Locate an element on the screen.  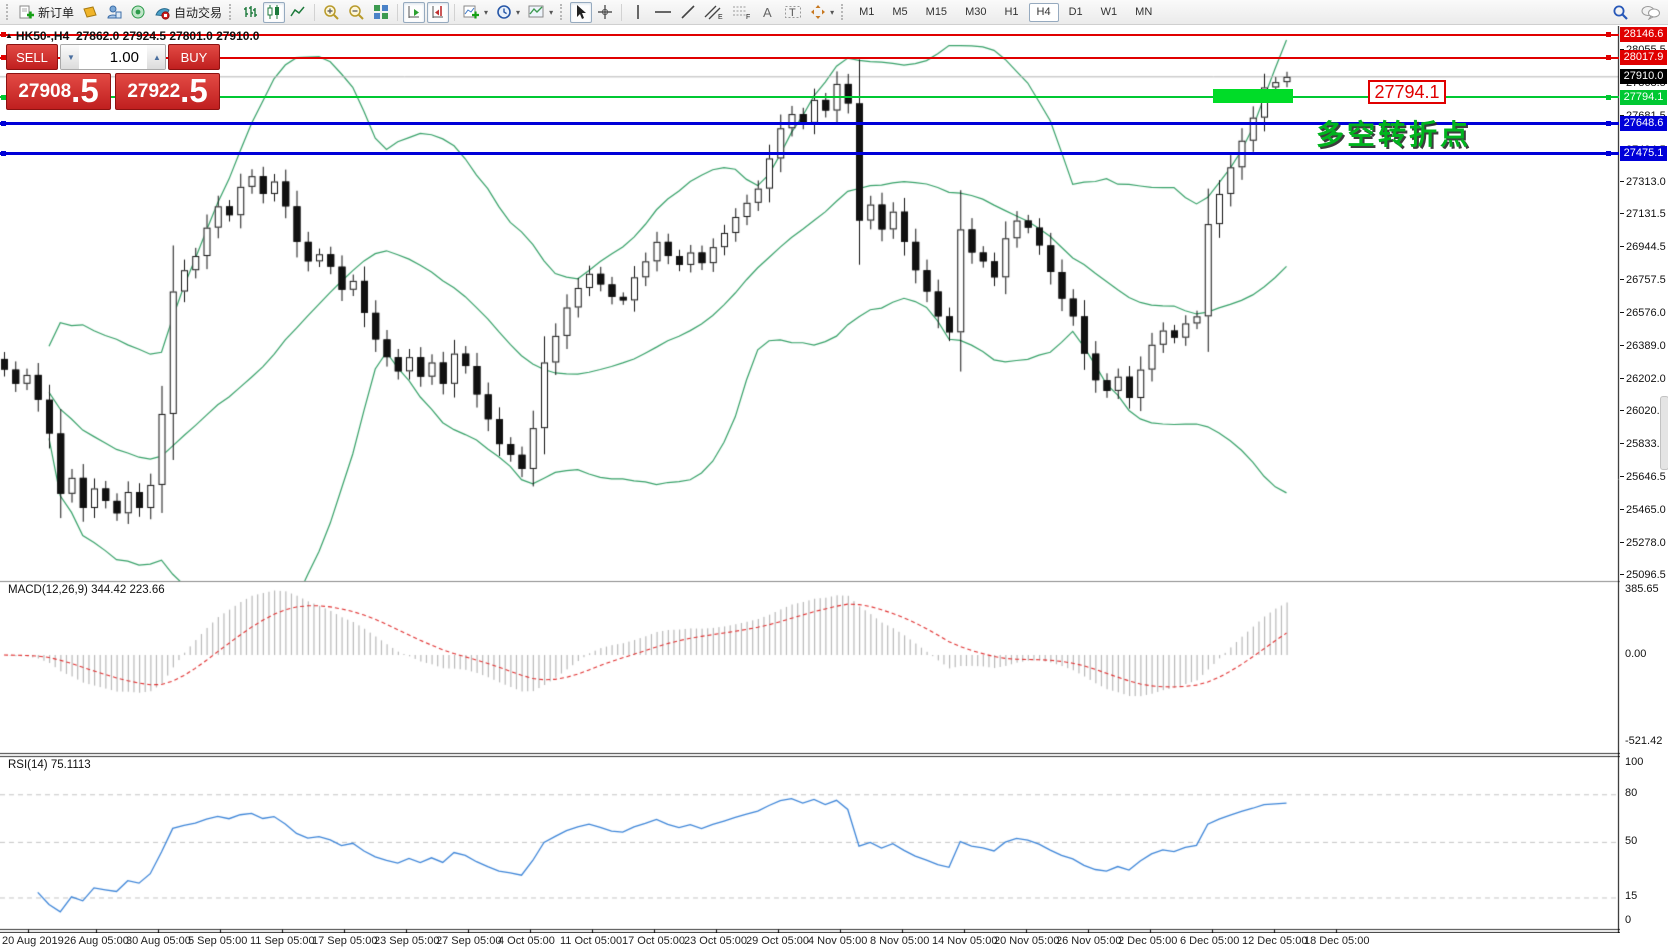
zoom-in-icon is located at coordinates (331, 12).